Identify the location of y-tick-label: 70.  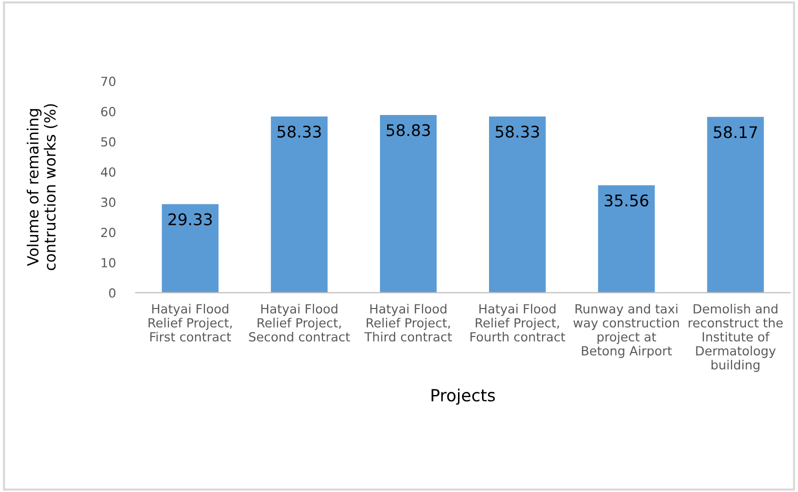
(108, 81).